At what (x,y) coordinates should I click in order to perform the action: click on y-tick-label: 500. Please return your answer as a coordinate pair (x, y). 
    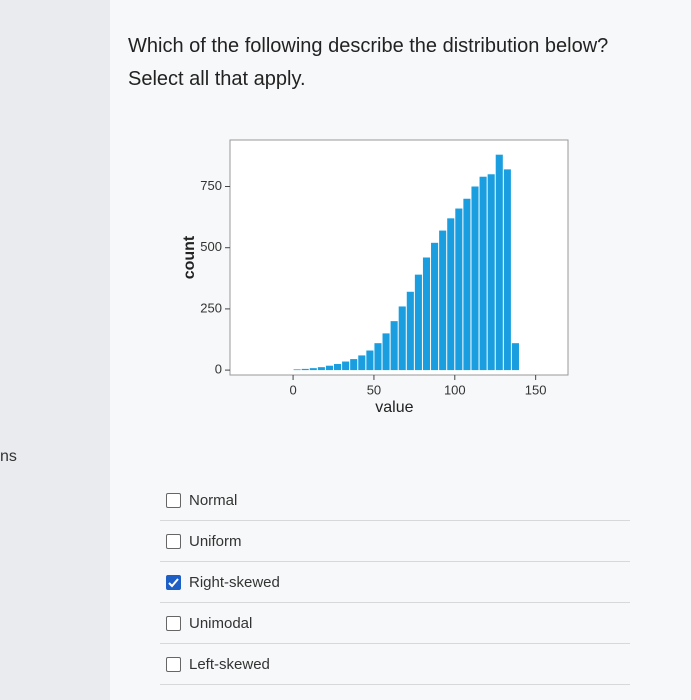
    Looking at the image, I should click on (211, 246).